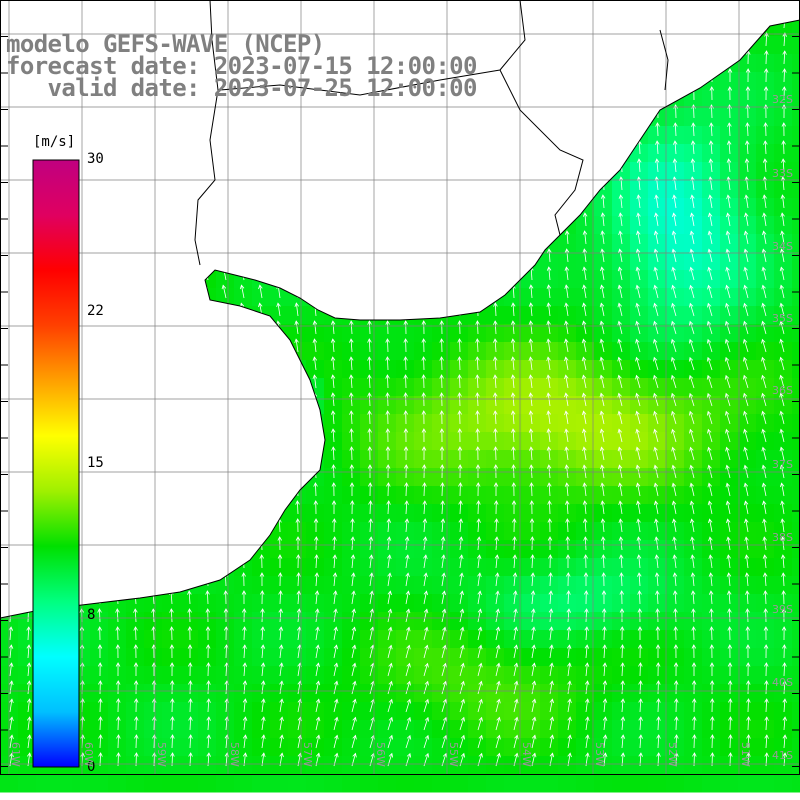 The height and width of the screenshot is (800, 800). What do you see at coordinates (782, 682) in the screenshot?
I see `lat-label: 40S` at bounding box center [782, 682].